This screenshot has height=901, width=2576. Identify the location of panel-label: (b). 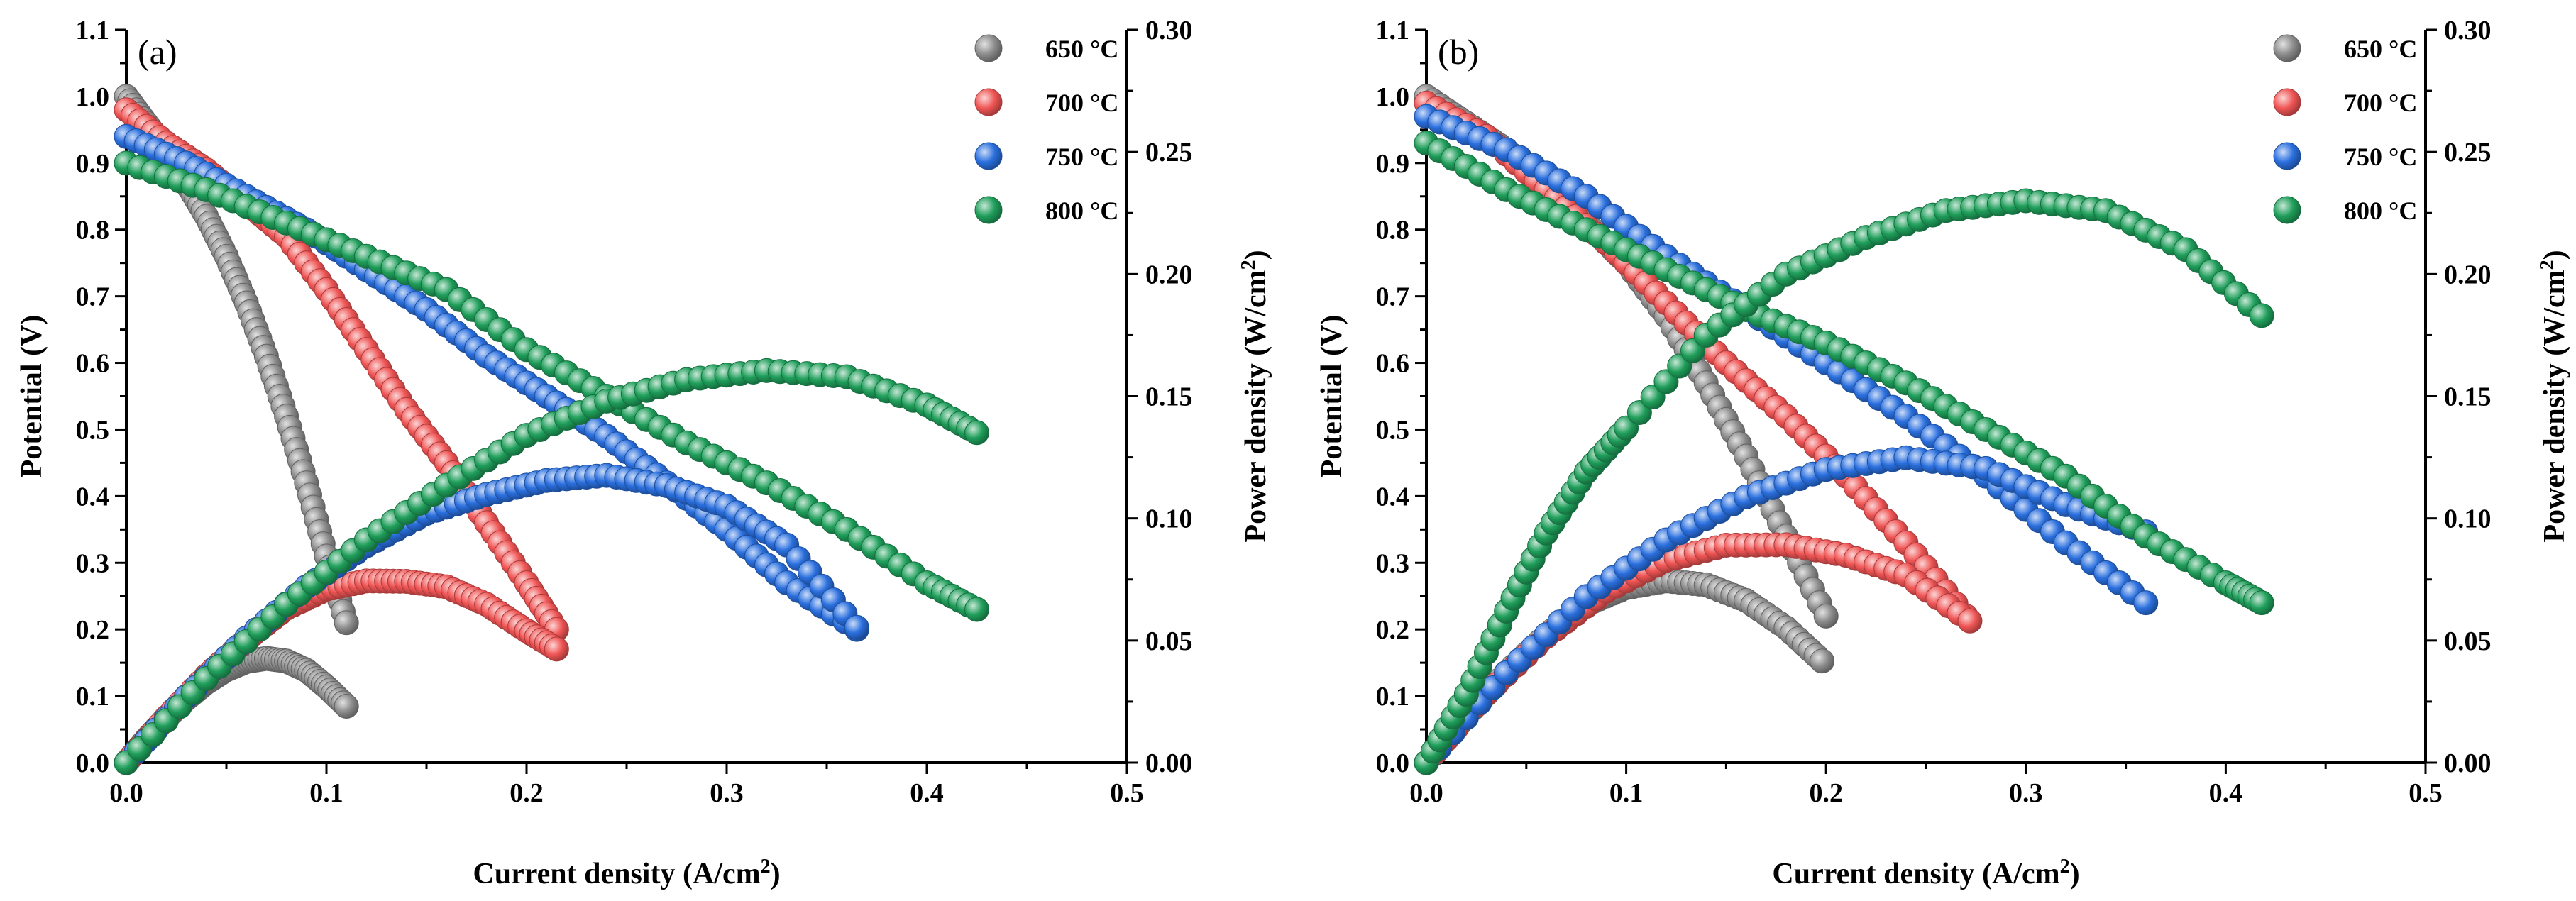
(1458, 52).